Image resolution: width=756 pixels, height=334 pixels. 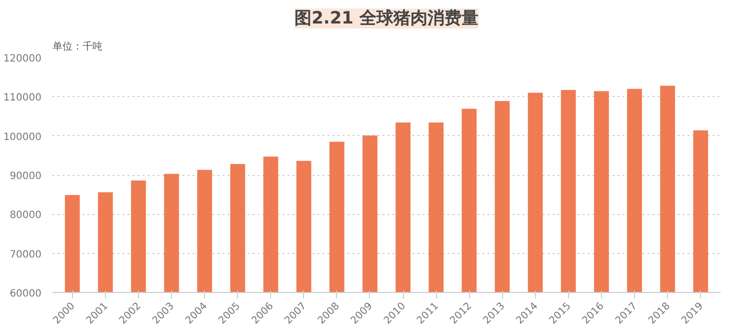 What do you see at coordinates (26, 176) in the screenshot?
I see `y-tick-label: 90000` at bounding box center [26, 176].